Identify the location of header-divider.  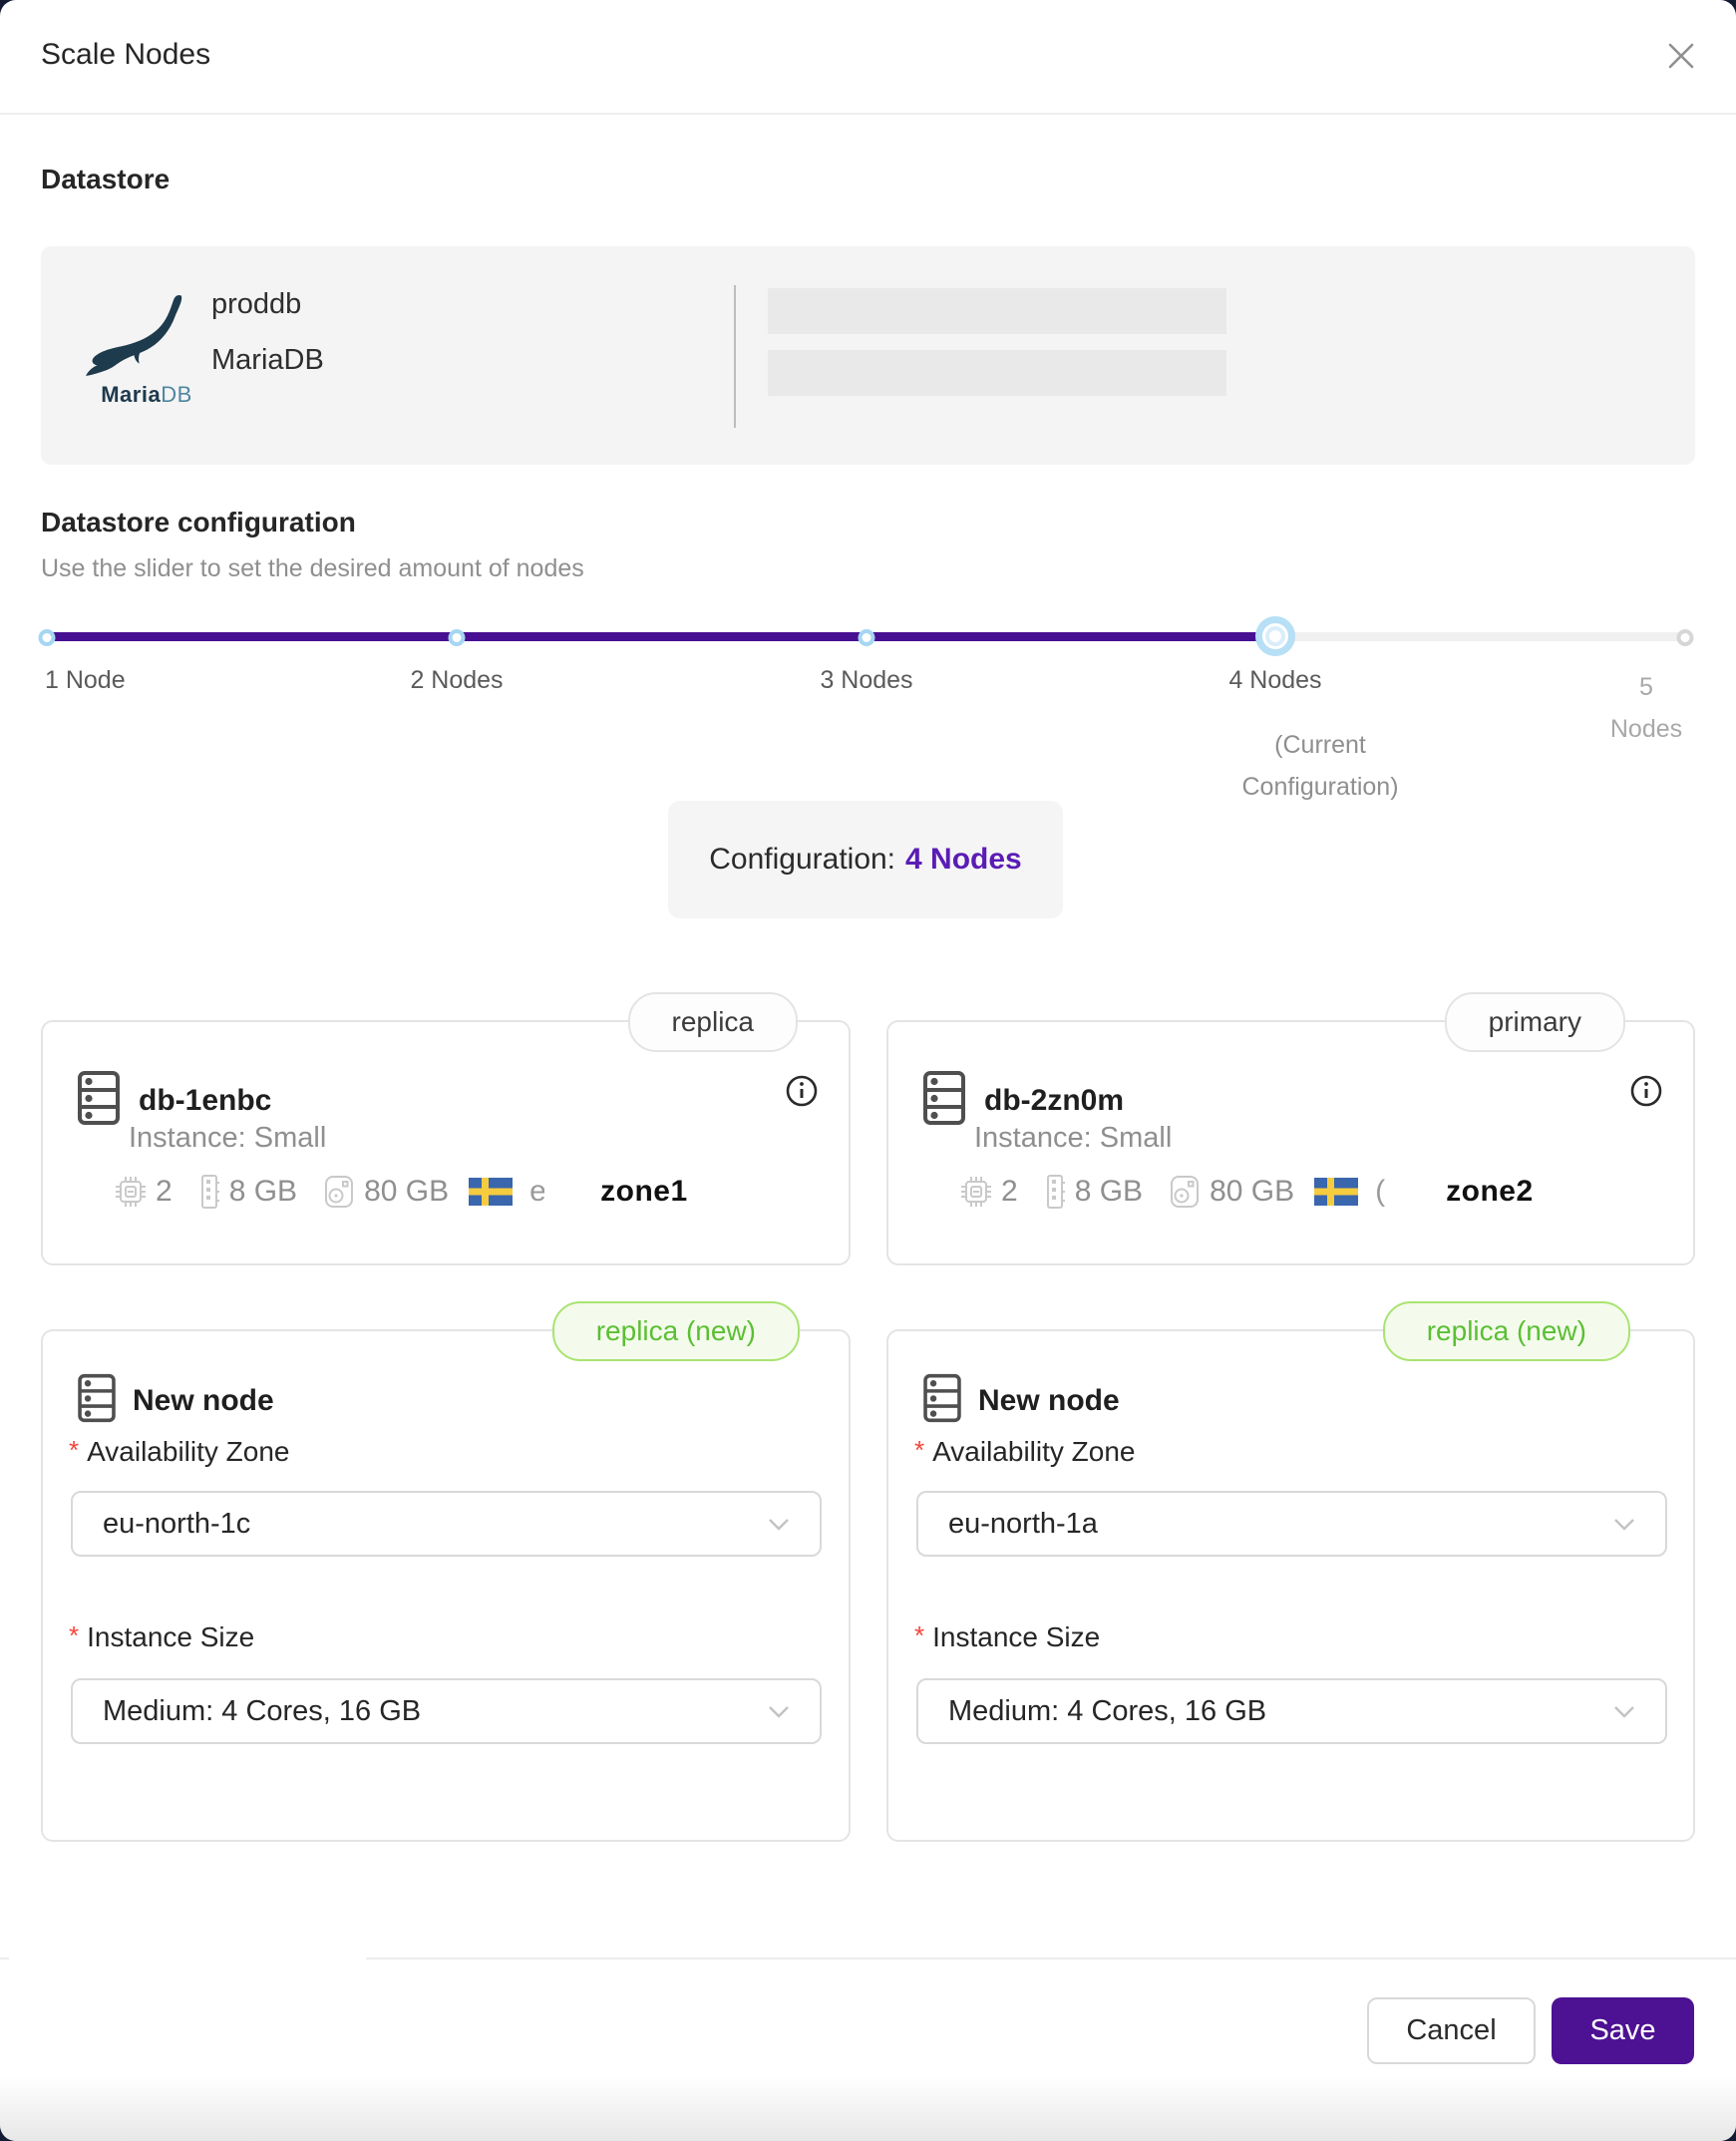
(868, 114).